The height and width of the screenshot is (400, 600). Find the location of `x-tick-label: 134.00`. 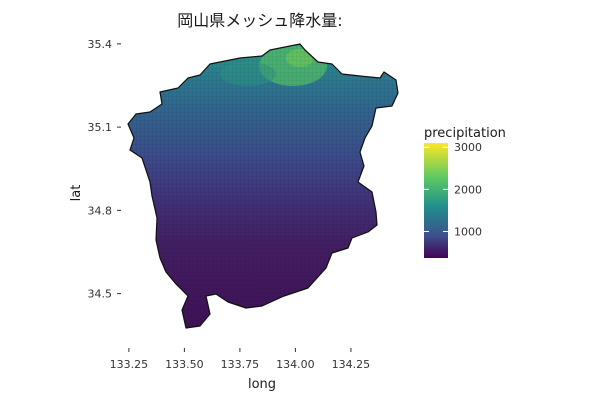

x-tick-label: 134.00 is located at coordinates (295, 364).